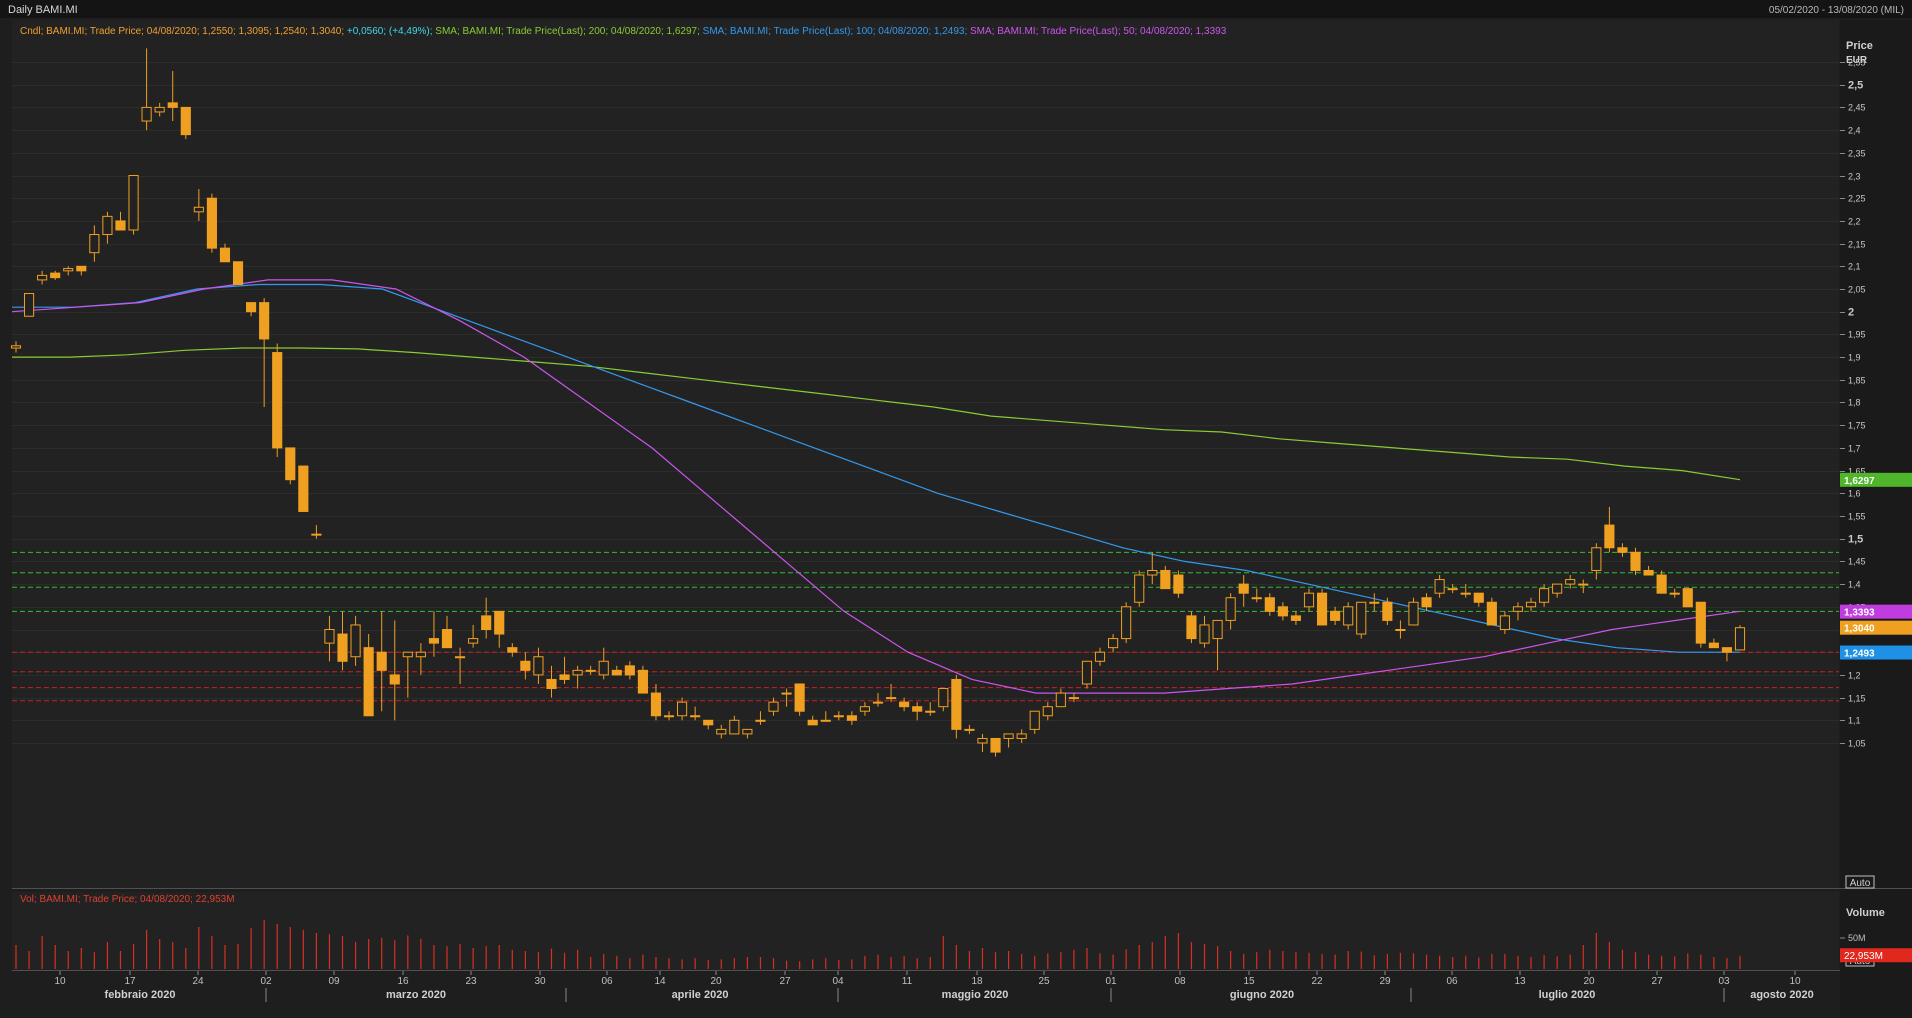 The image size is (1912, 1018). I want to click on price-tick-label: 2,2, so click(1854, 222).